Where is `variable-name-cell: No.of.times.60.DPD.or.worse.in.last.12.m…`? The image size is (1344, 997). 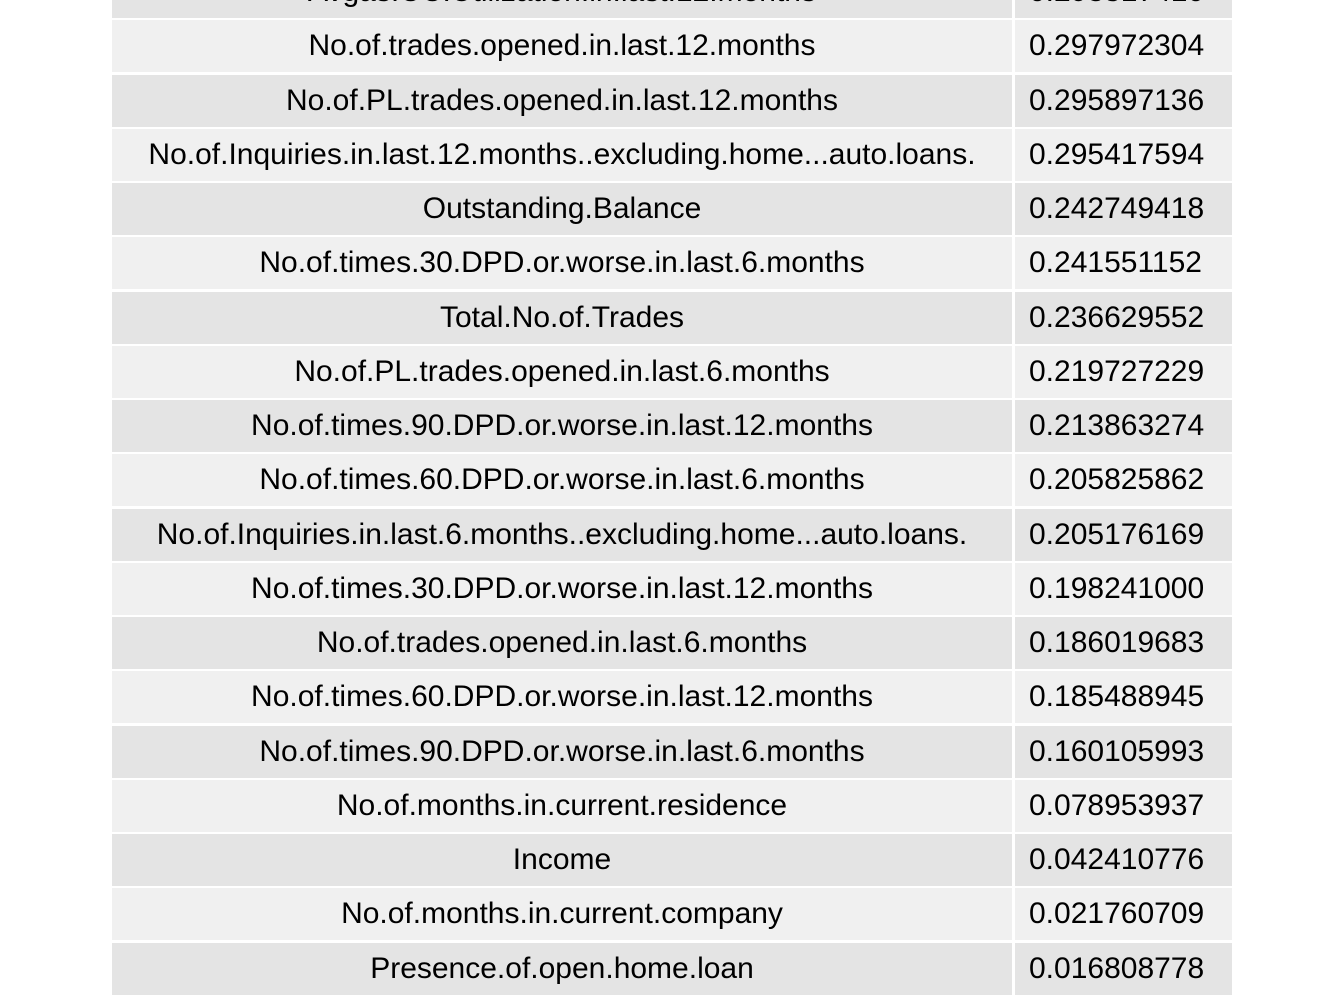
variable-name-cell: No.of.times.60.DPD.or.worse.in.last.12.m… is located at coordinates (562, 697).